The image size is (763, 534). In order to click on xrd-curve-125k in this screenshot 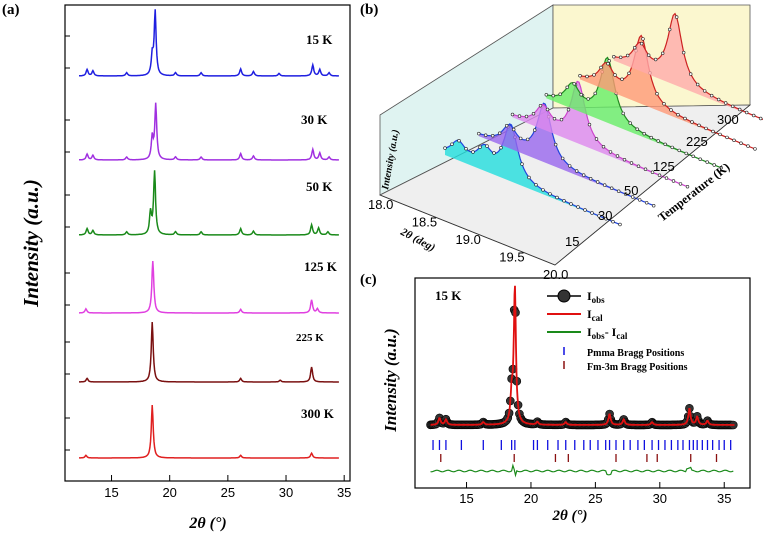, I will do `click(209, 287)`.